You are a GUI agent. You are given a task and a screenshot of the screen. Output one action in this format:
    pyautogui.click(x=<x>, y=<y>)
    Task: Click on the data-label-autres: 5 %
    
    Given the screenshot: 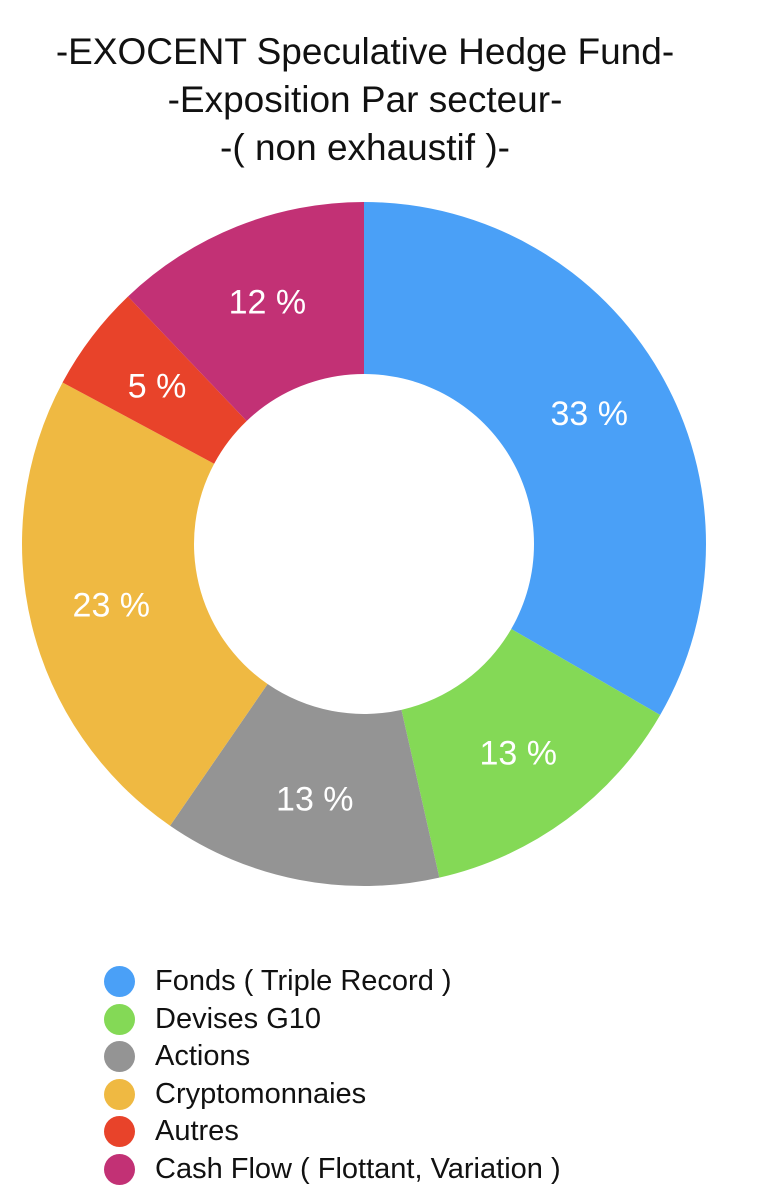 What is the action you would take?
    pyautogui.click(x=157, y=387)
    